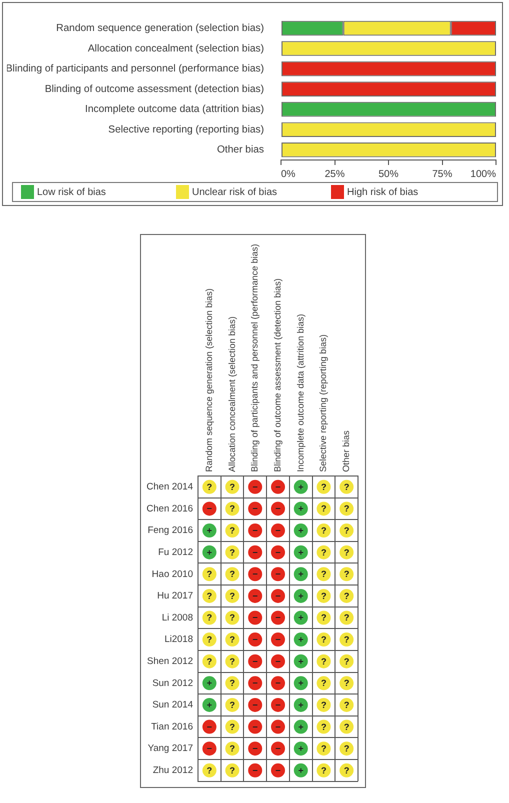 The image size is (509, 803). Describe the element at coordinates (288, 174) in the screenshot. I see `x-tick-label: 0%` at that location.